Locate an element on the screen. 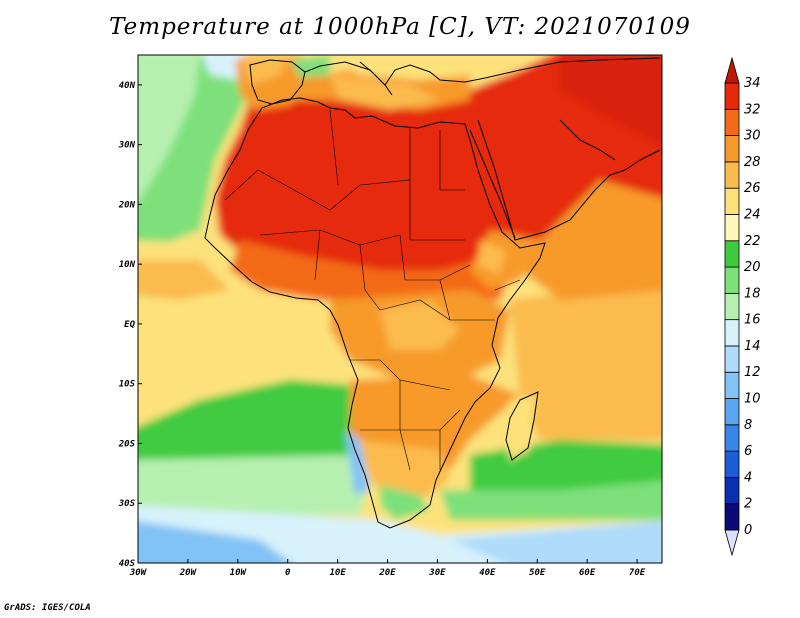 The image size is (800, 618). y-tick-label: 40S is located at coordinates (127, 564).